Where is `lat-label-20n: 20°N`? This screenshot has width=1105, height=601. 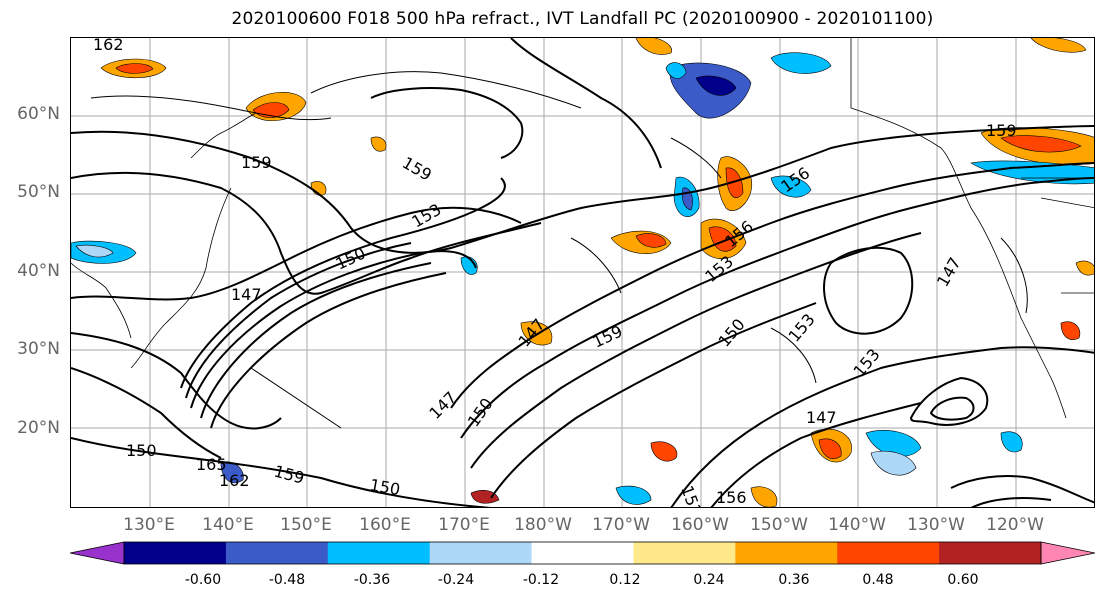 lat-label-20n: 20°N is located at coordinates (38, 428).